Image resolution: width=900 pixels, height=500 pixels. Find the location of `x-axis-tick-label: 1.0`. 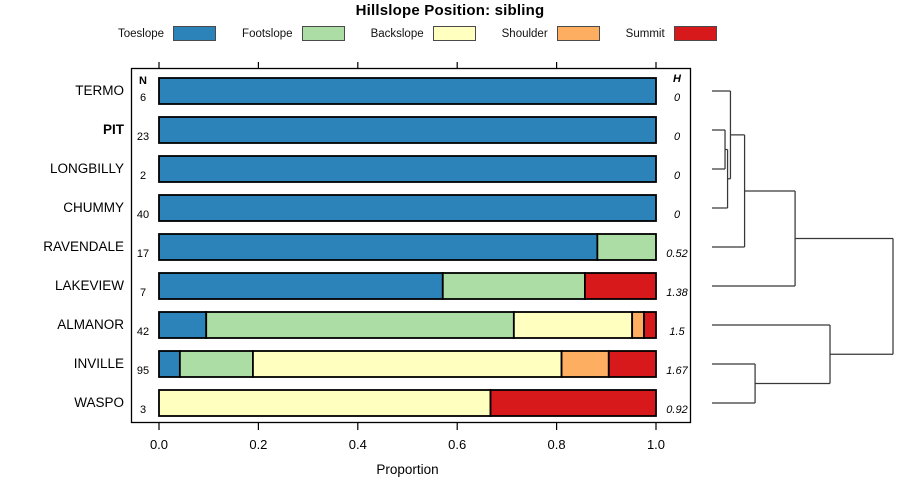

x-axis-tick-label: 1.0 is located at coordinates (656, 444).